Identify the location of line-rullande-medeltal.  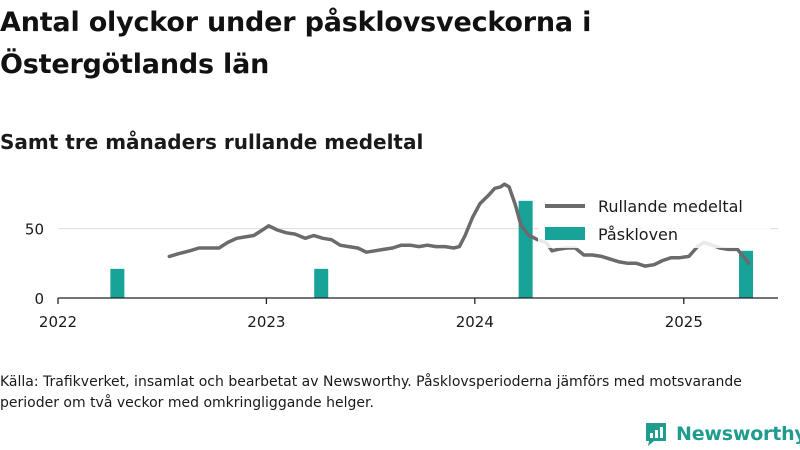
(459, 225).